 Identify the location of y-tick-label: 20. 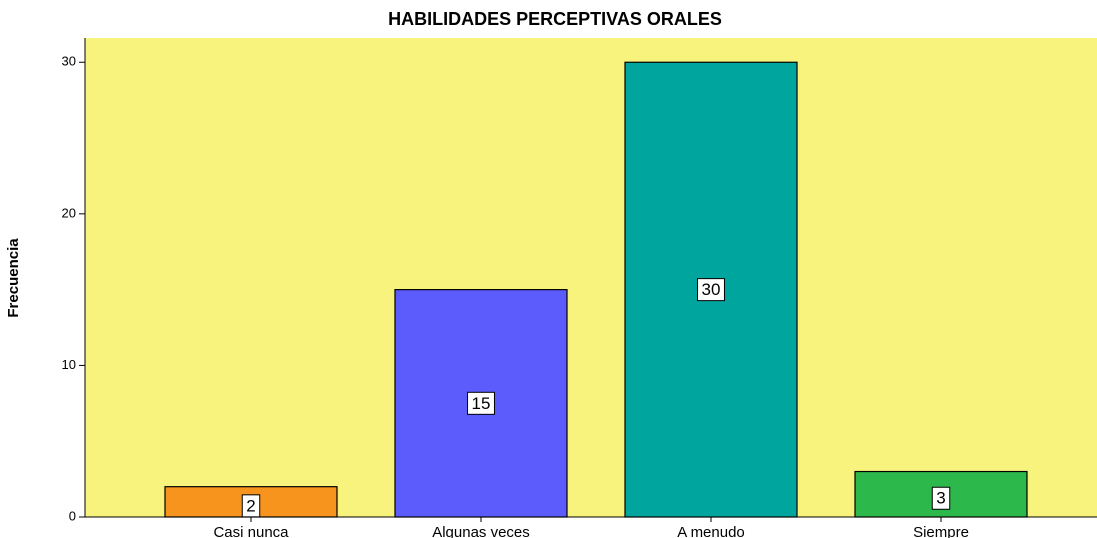
(69, 212).